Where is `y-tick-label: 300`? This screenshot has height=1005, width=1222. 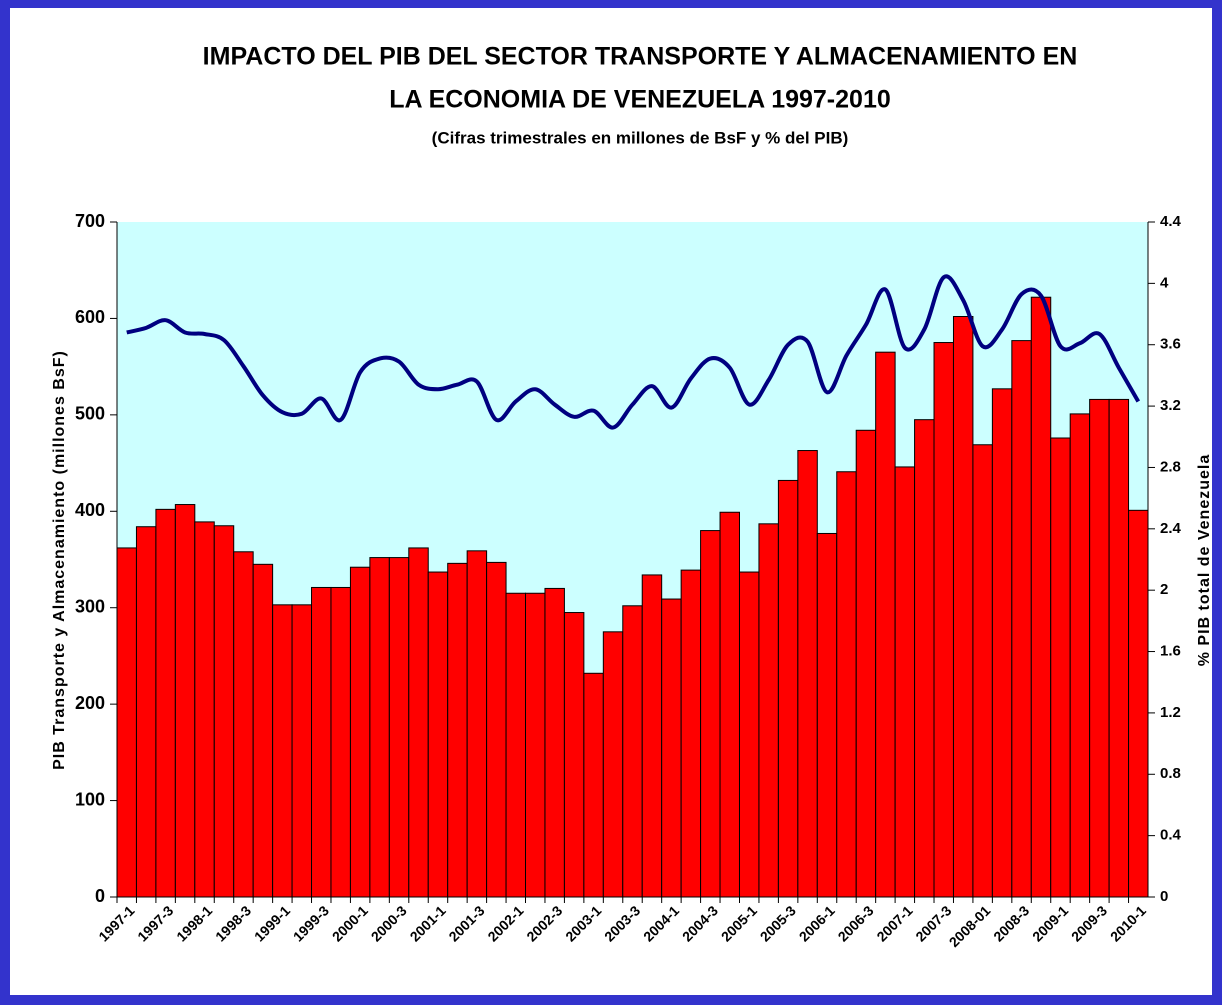
y-tick-label: 300 is located at coordinates (90, 606).